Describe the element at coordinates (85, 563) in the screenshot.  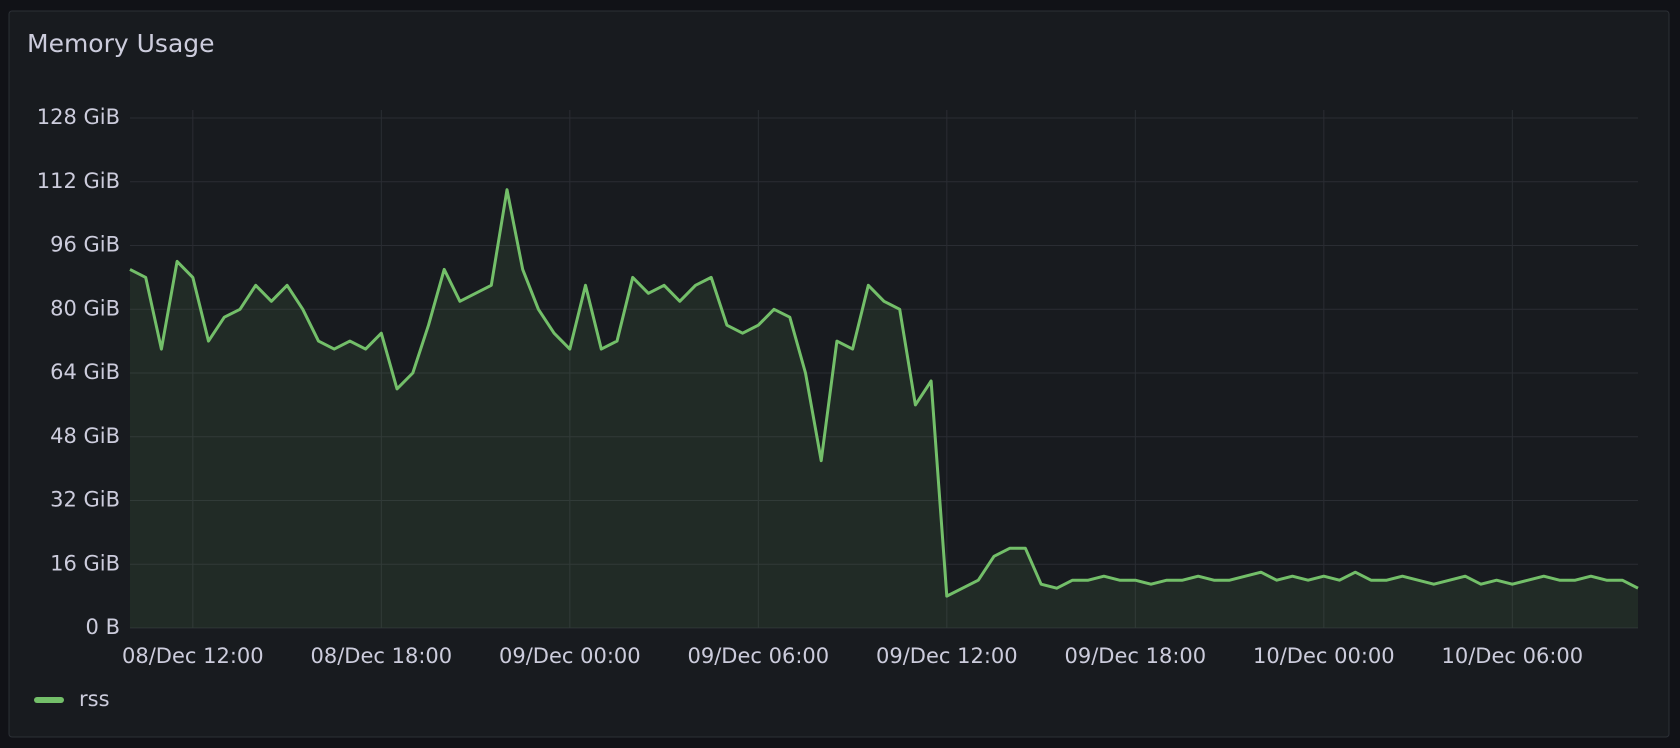
I see `y-tick-label: 16 GiB` at that location.